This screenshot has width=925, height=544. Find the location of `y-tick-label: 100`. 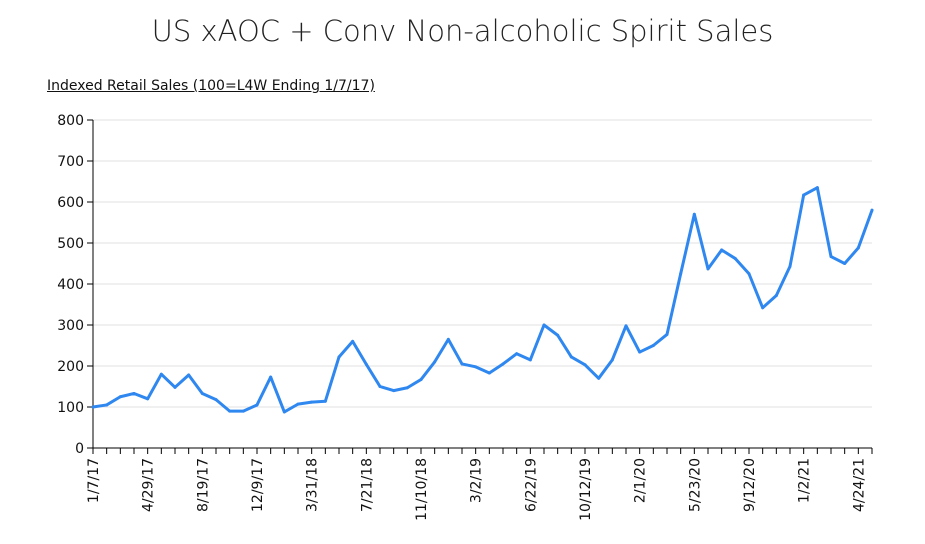

y-tick-label: 100 is located at coordinates (70, 408).